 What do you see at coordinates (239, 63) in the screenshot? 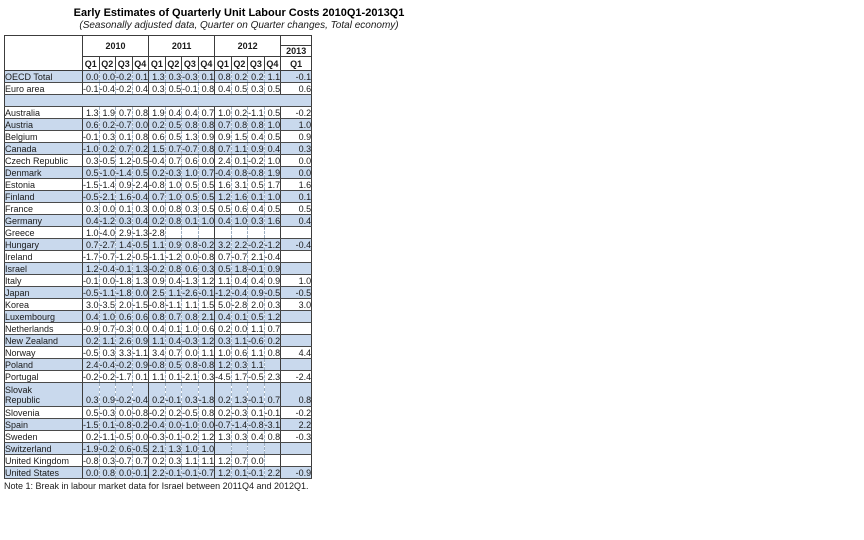
I see `quarter-header: Q2` at bounding box center [239, 63].